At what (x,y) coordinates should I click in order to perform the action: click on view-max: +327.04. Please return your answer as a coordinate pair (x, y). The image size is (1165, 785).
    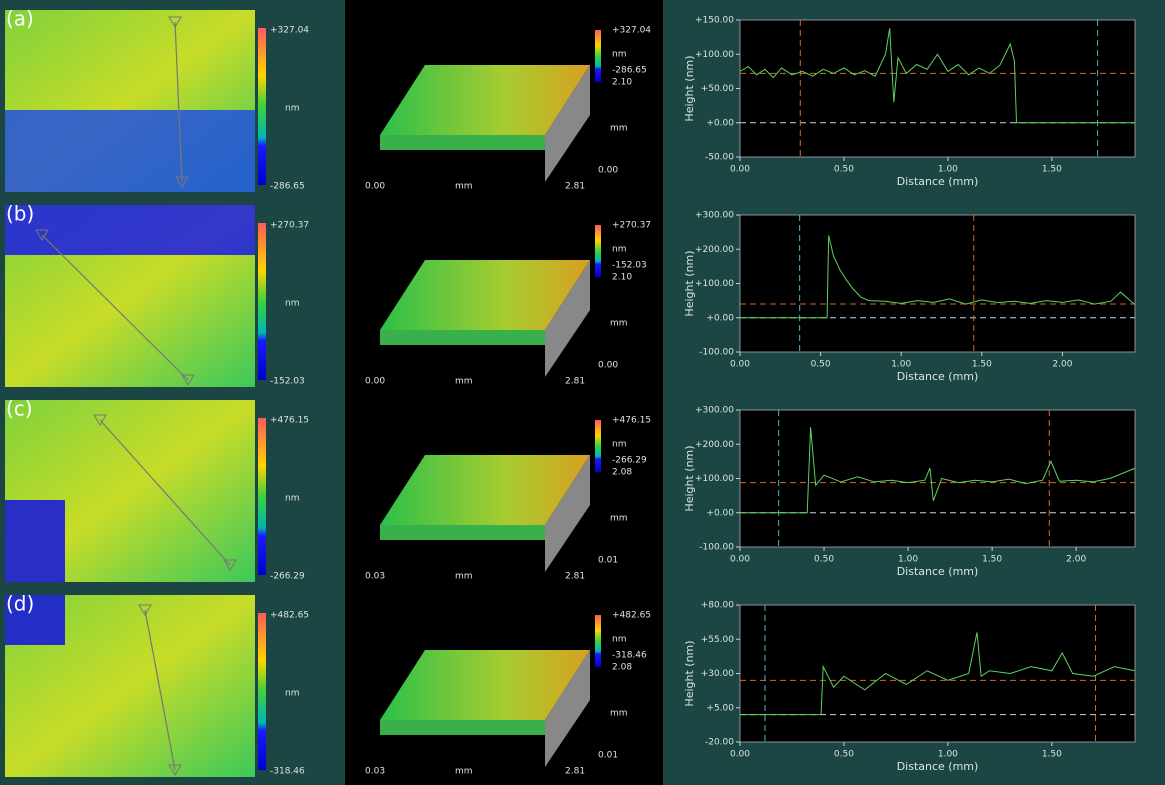
    Looking at the image, I should click on (631, 31).